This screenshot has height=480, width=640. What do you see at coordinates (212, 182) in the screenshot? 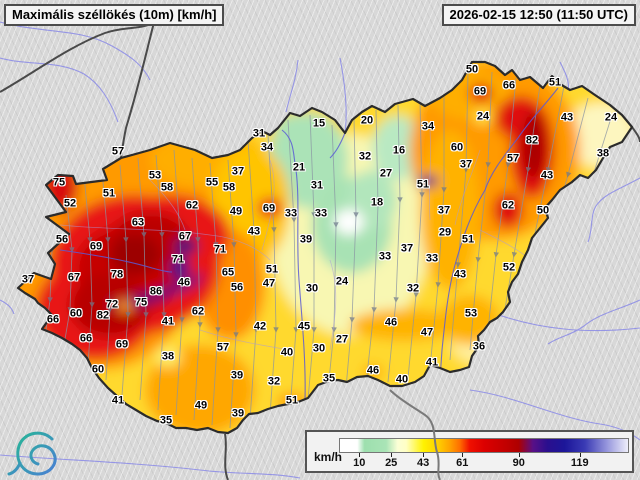
I see `wind-gust-value: 55` at bounding box center [212, 182].